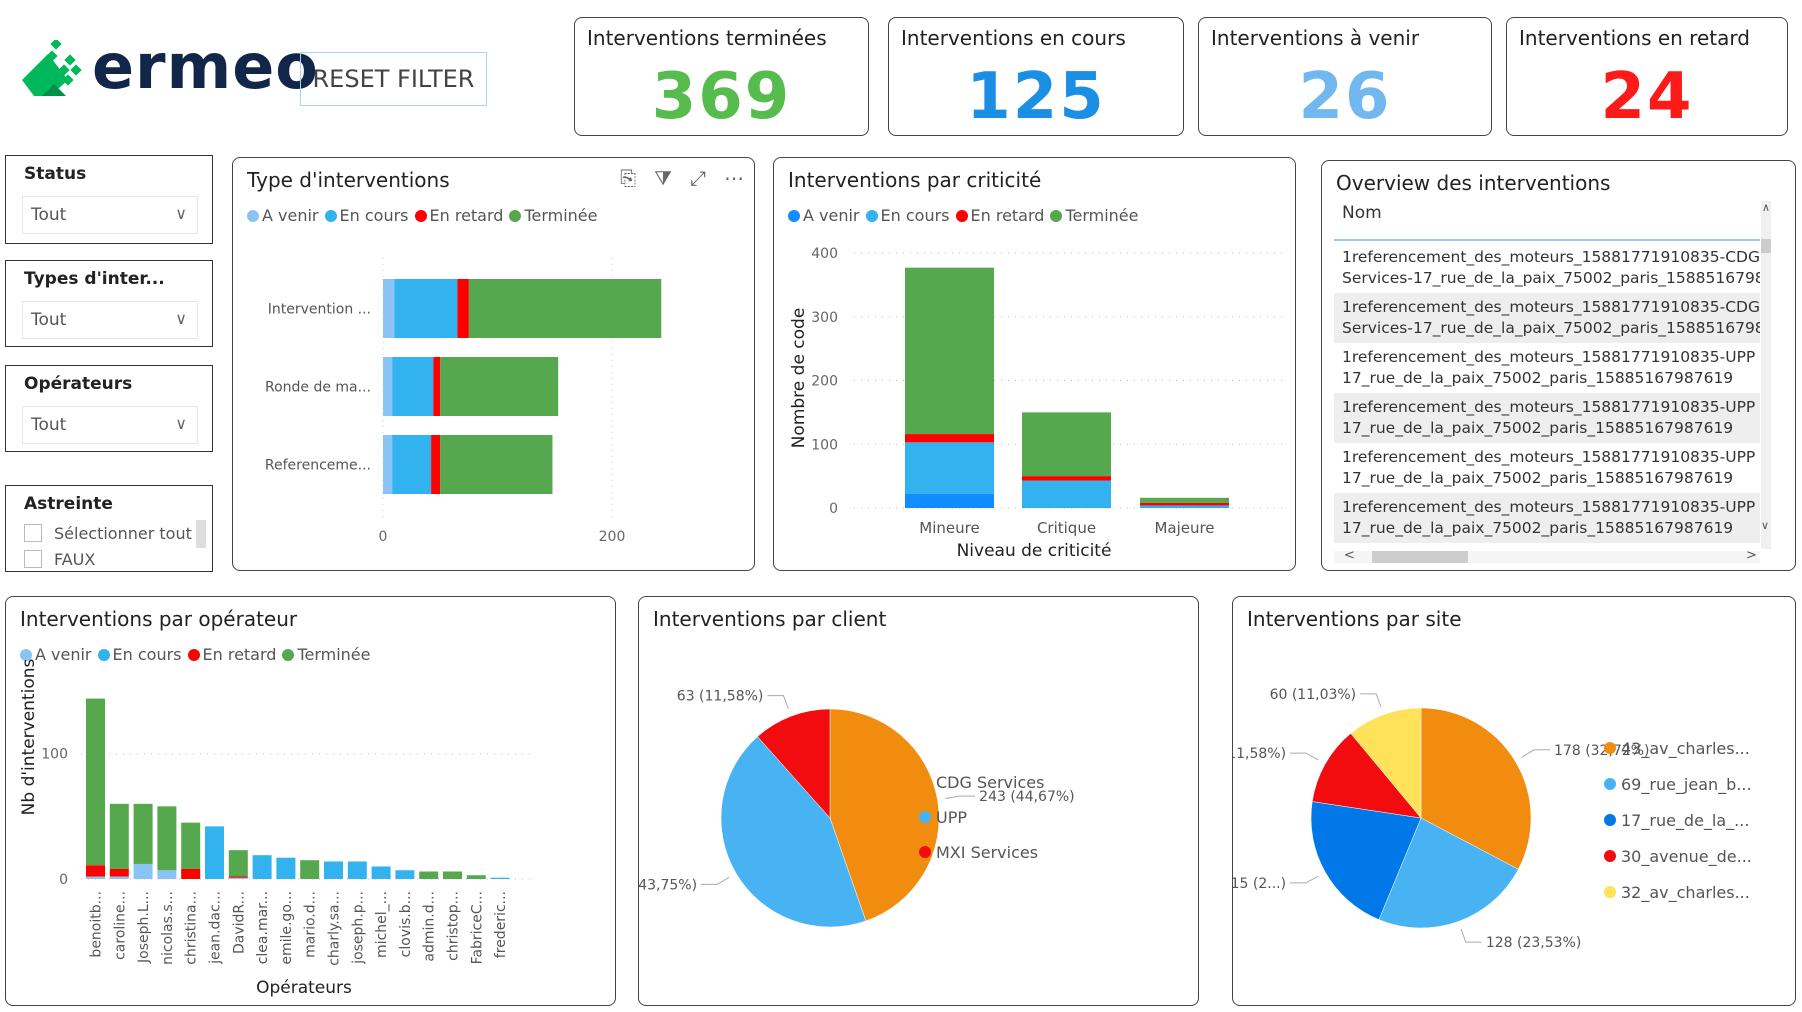 This screenshot has height=1012, width=1802. Describe the element at coordinates (561, 215) in the screenshot. I see `legend-label: Terminée` at that location.